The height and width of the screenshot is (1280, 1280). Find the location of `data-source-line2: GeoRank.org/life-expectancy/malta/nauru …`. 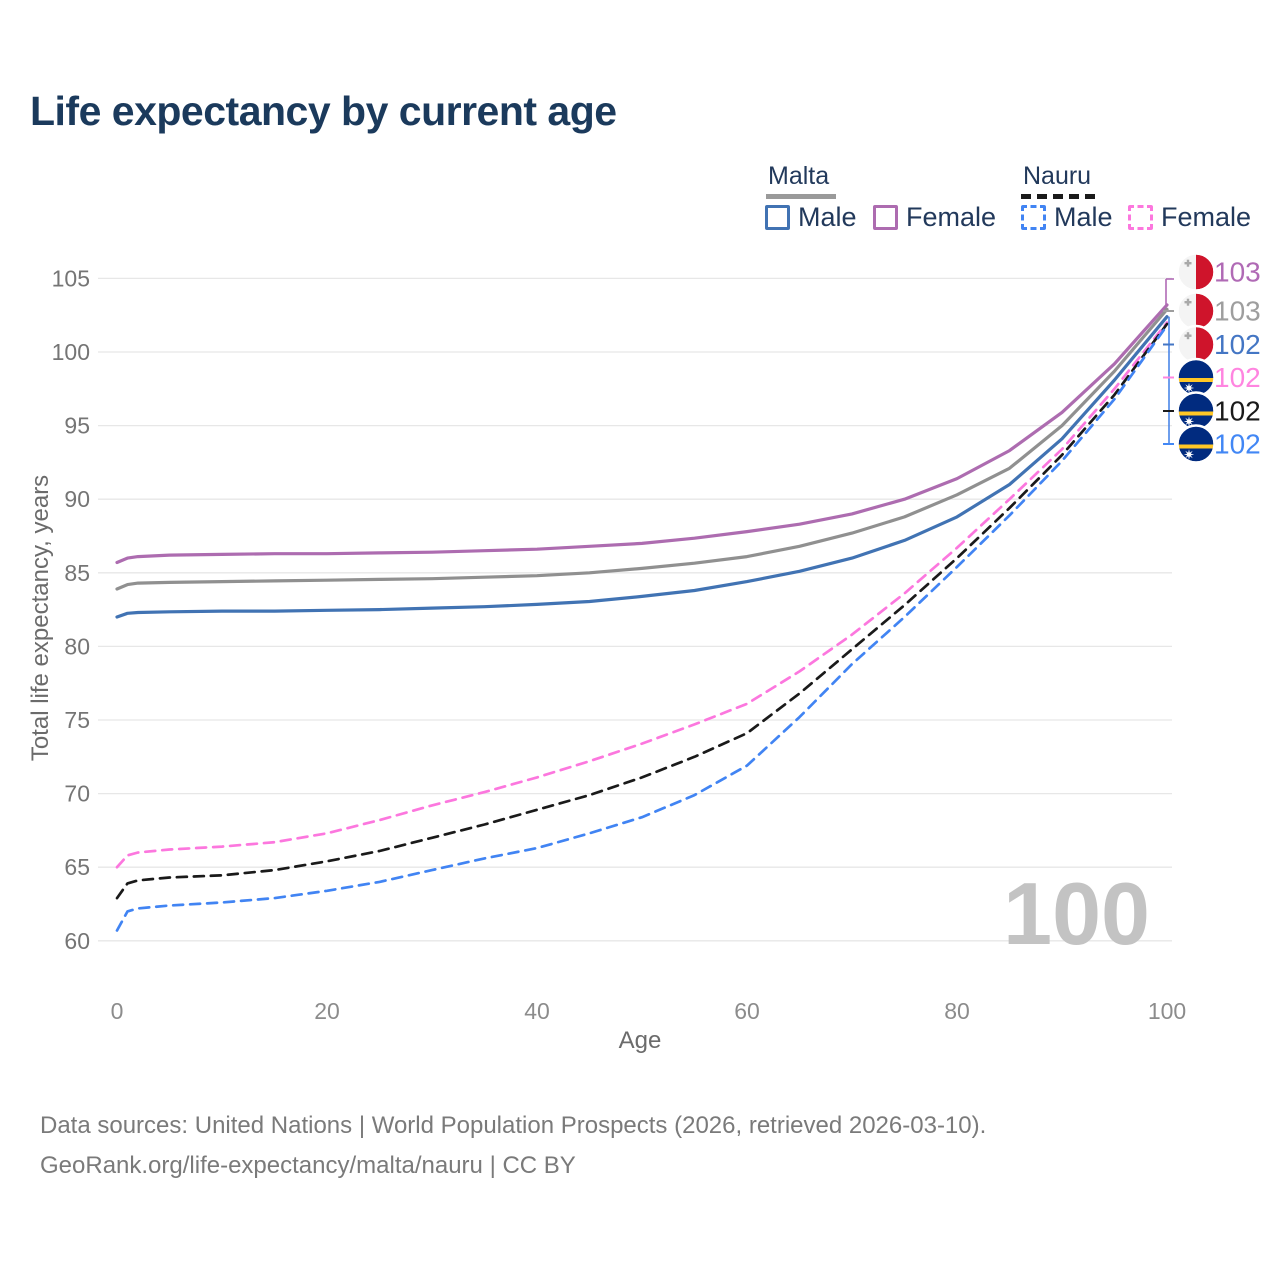

data-source-line2: GeoRank.org/life-expectancy/malta/nauru … is located at coordinates (308, 1165).